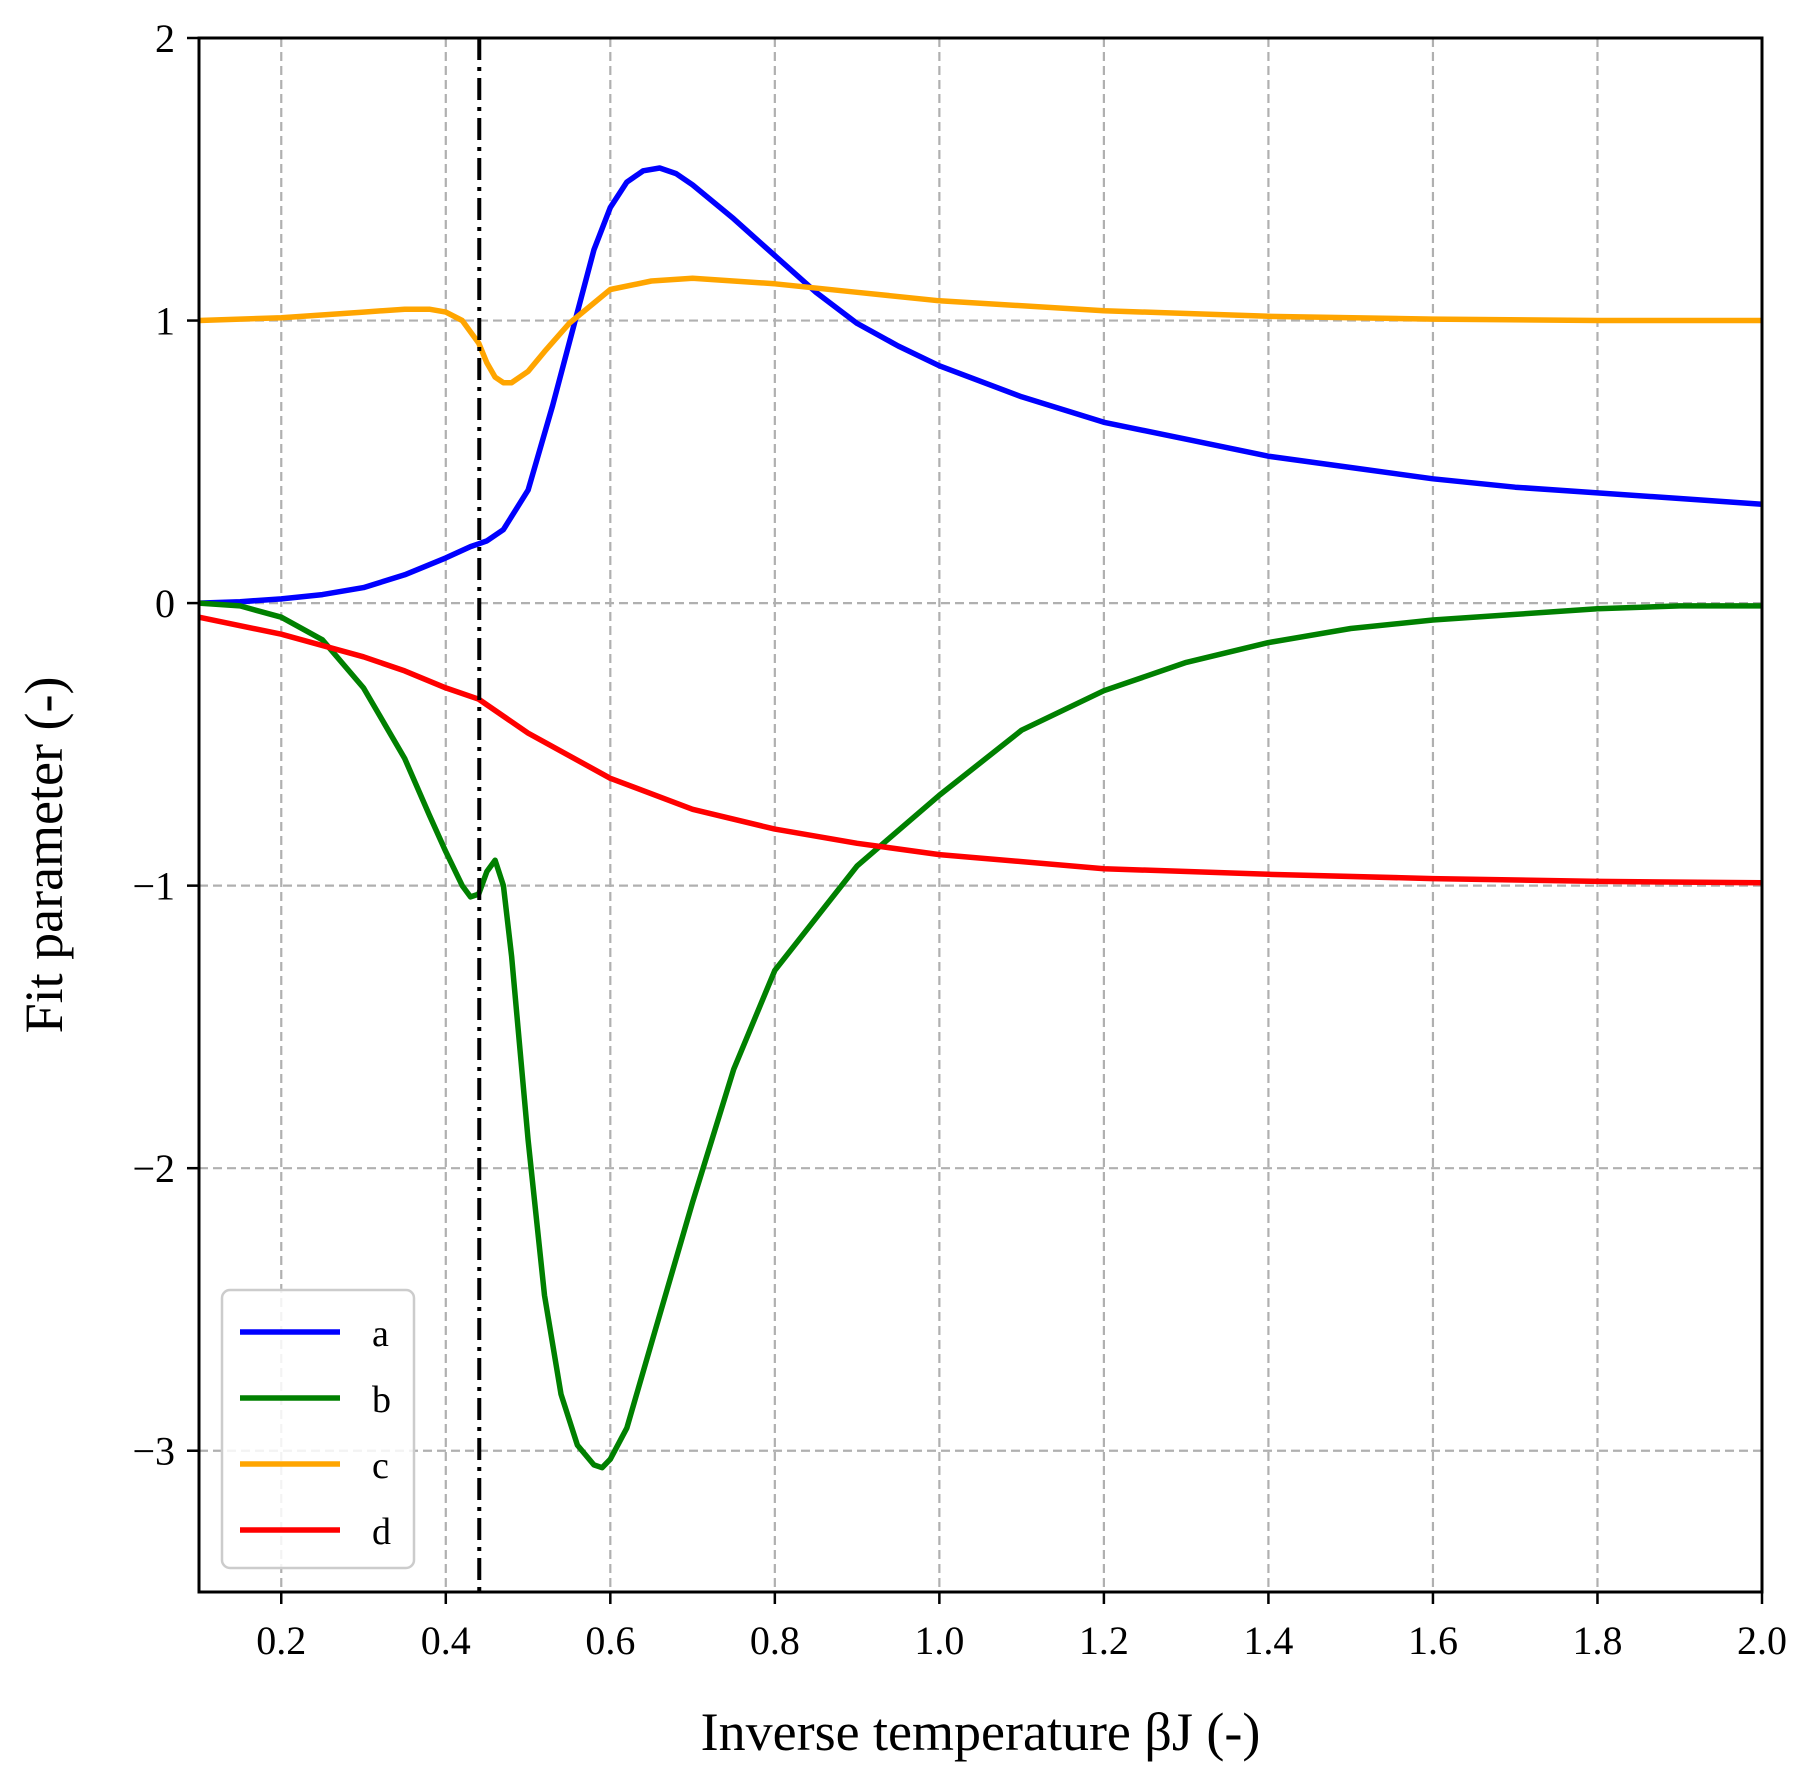 Image resolution: width=1803 pixels, height=1770 pixels. I want to click on x-tick-label: 1.4, so click(1268, 1640).